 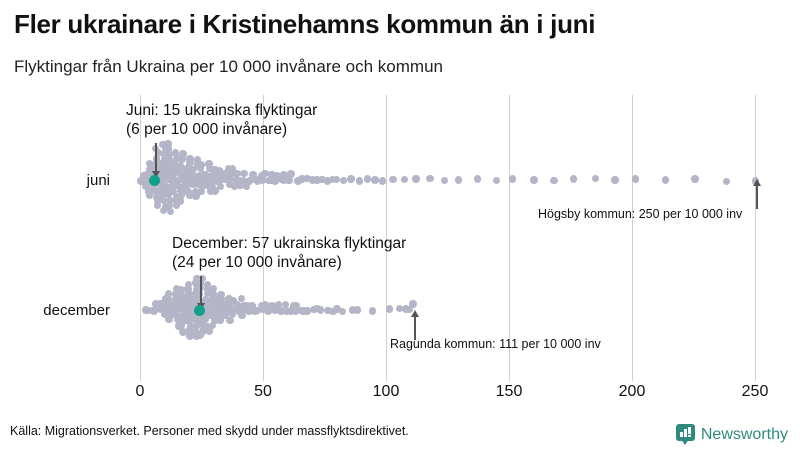 I want to click on brand-name: Newsworthy, so click(x=744, y=434).